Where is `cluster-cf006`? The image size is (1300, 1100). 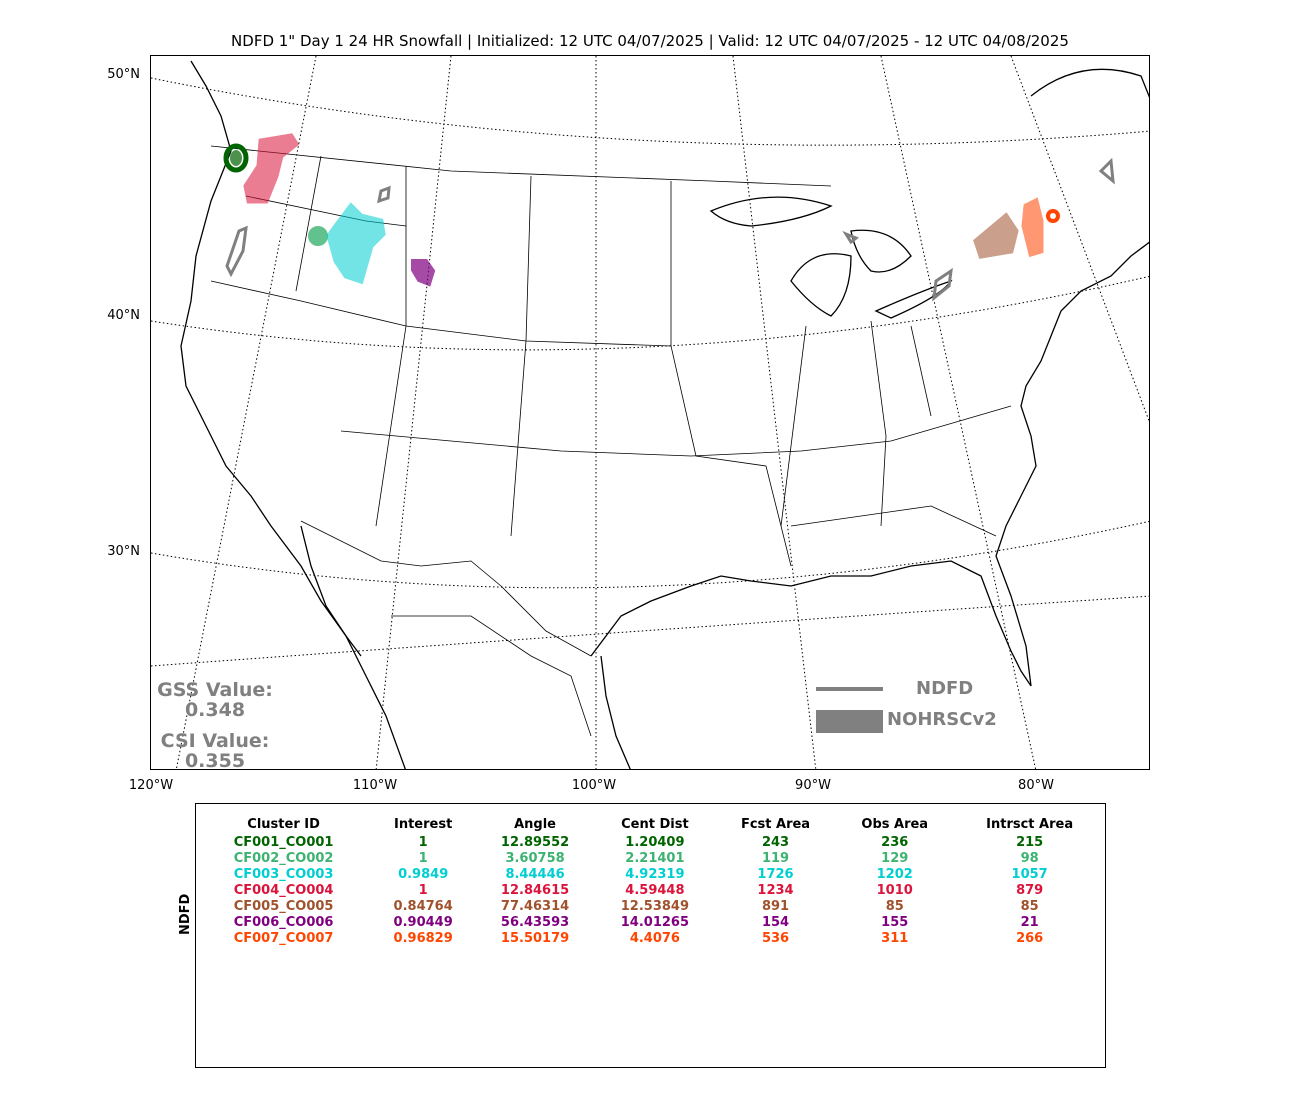
cluster-cf006 is located at coordinates (423, 273).